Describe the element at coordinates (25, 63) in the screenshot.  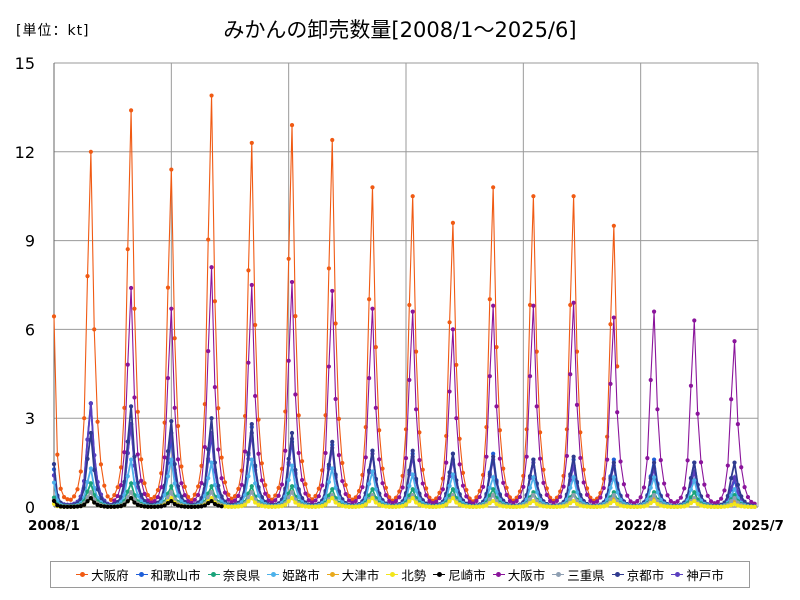
I see `y-tick-label: 15` at that location.